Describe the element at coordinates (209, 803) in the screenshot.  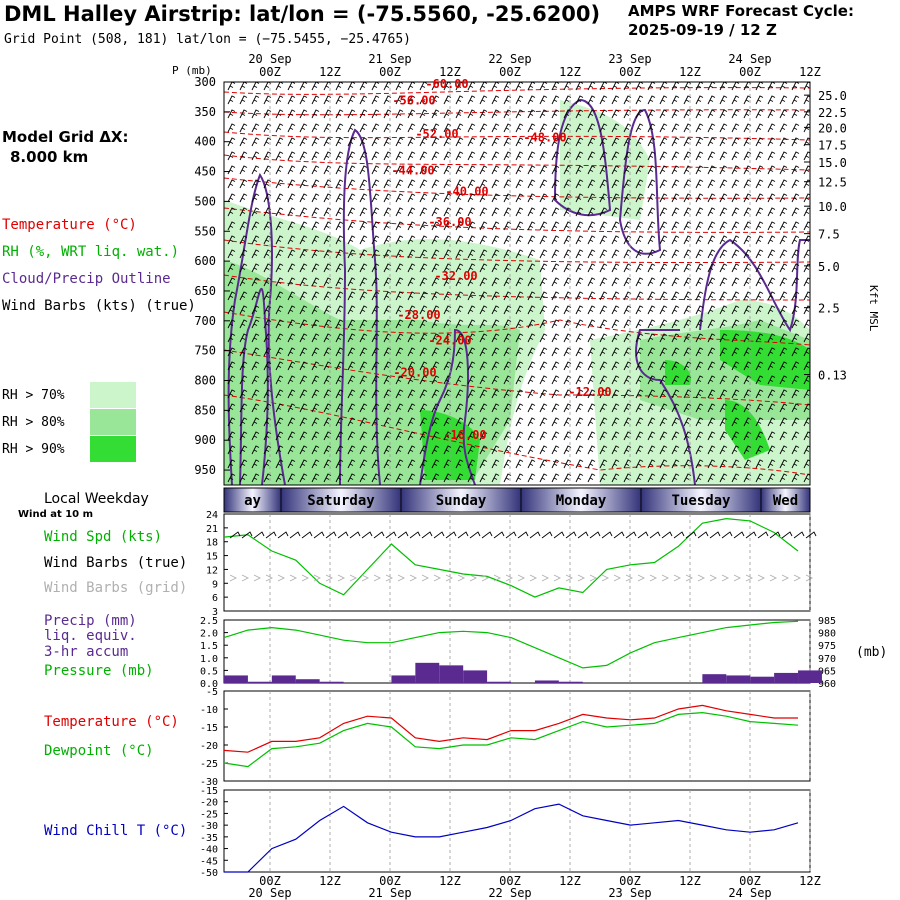
I see `wind-chill-panel-tick-label: -20` at that location.